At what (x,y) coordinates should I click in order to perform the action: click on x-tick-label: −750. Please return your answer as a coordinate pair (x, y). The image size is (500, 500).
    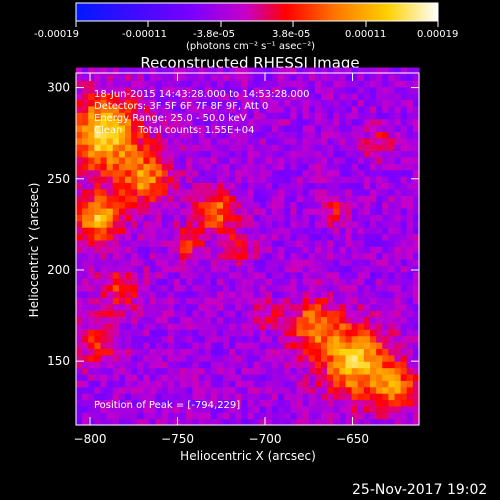
    Looking at the image, I should click on (177, 439).